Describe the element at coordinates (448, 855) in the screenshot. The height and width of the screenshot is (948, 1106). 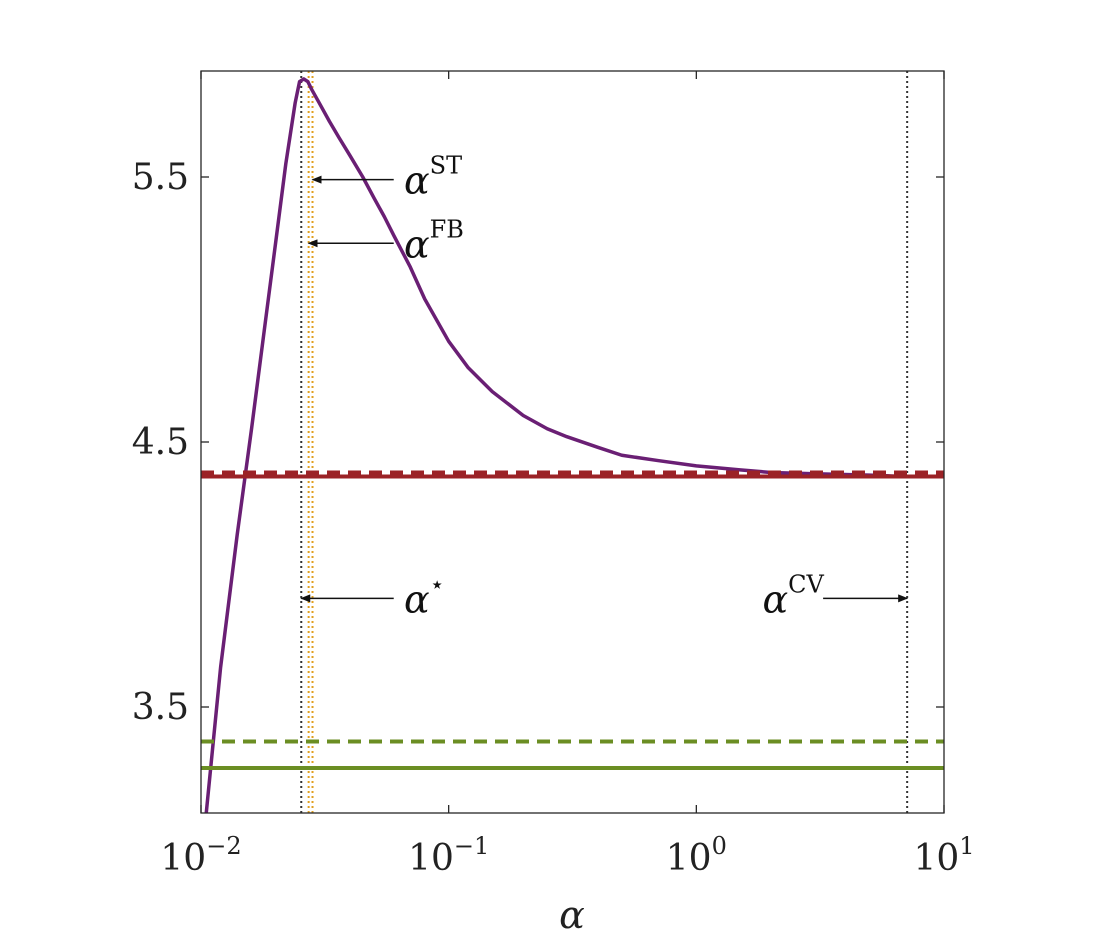
I see `x-tick-label: 10⁻¹` at that location.